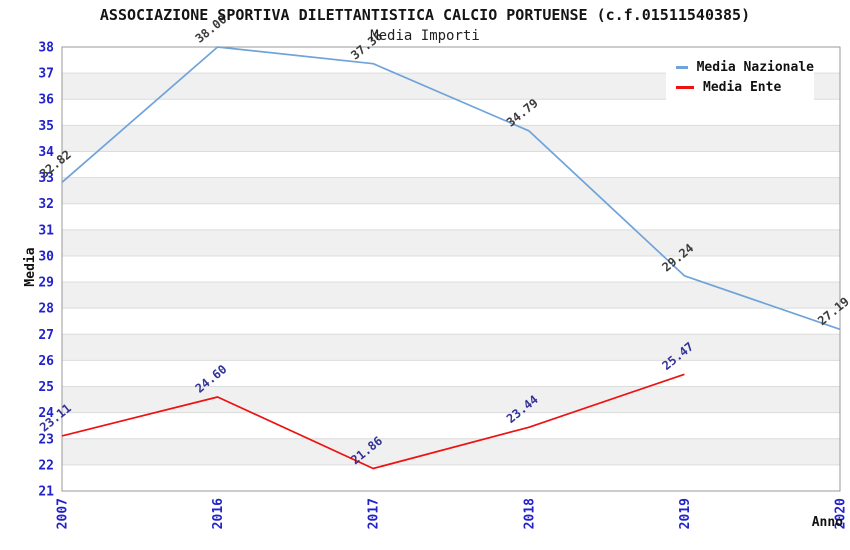 This screenshot has height=550, width=850. I want to click on y-tick-label: 33, so click(46, 178).